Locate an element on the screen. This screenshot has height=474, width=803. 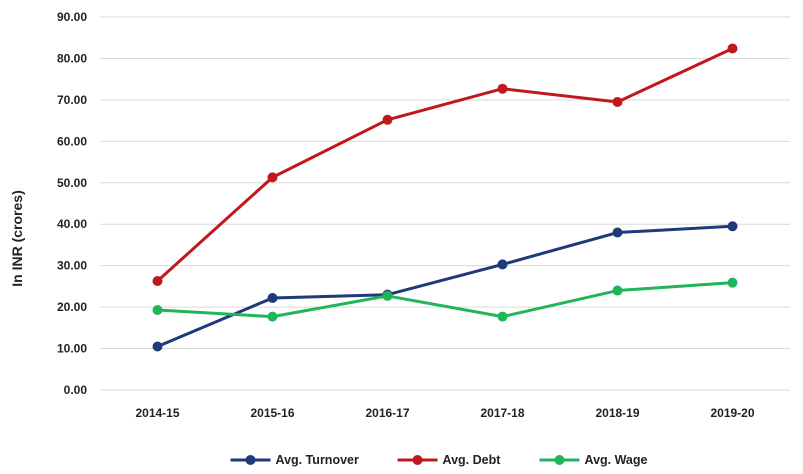
y-tick-label: 20.00 is located at coordinates (72, 307).